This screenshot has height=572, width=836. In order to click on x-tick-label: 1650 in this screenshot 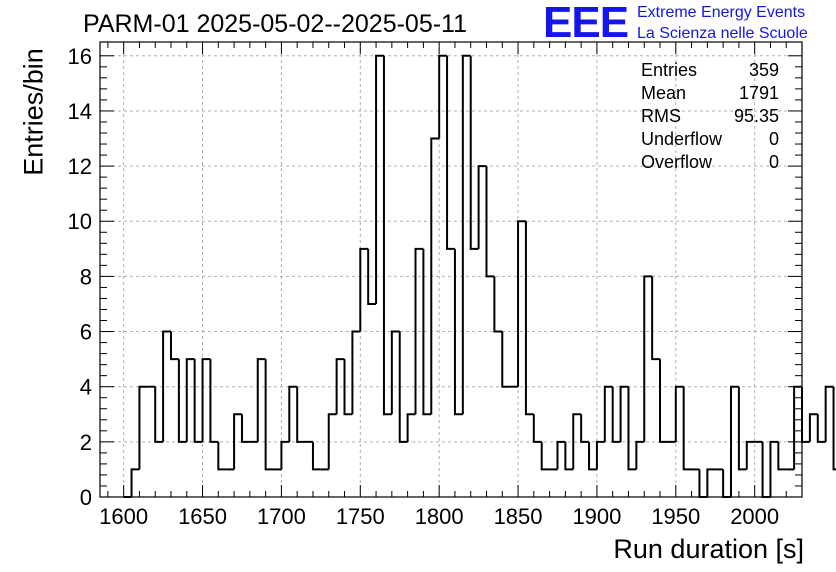, I will do `click(202, 516)`.